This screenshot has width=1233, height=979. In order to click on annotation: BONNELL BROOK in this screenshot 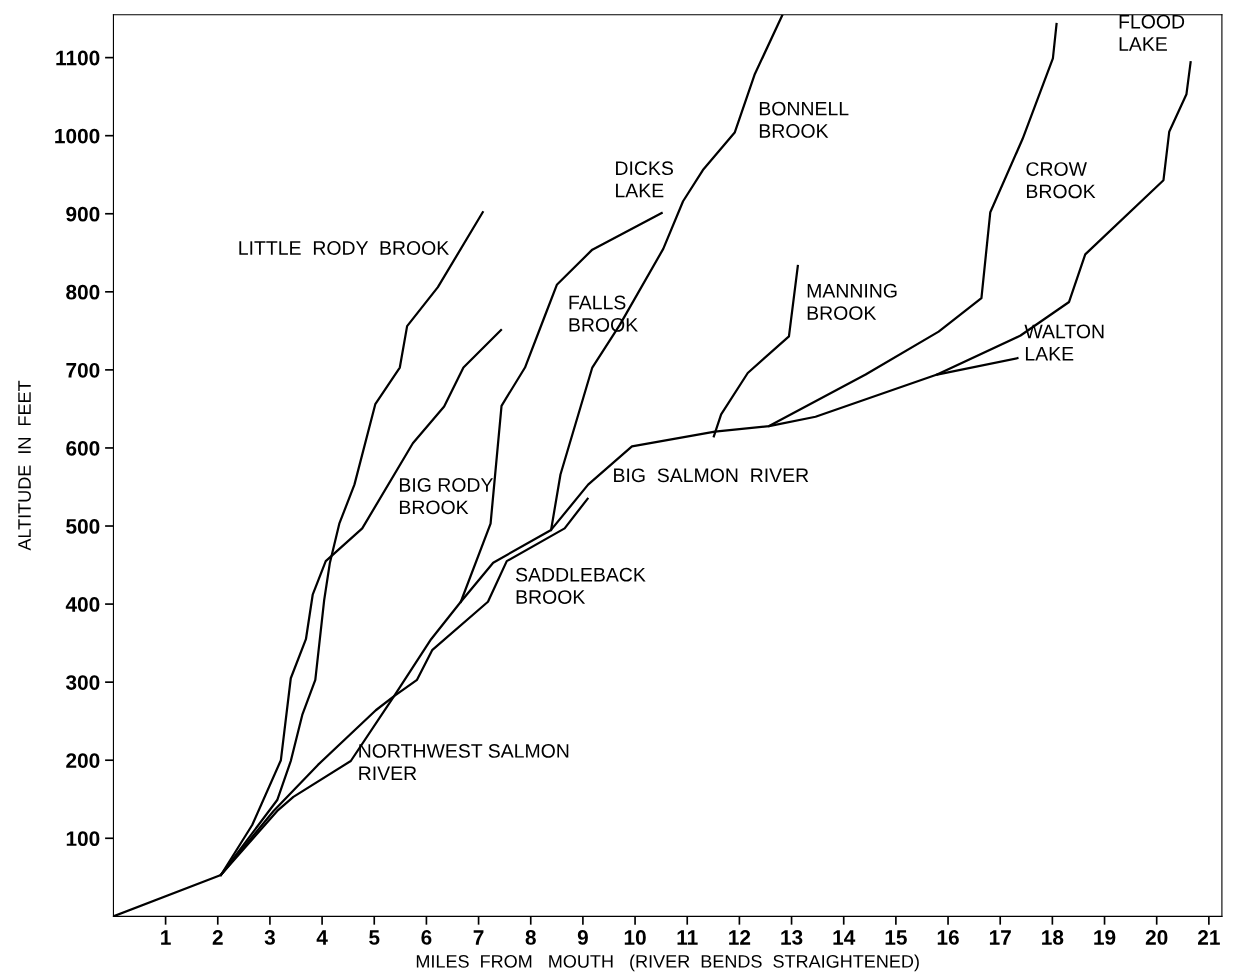, I will do `click(804, 119)`.